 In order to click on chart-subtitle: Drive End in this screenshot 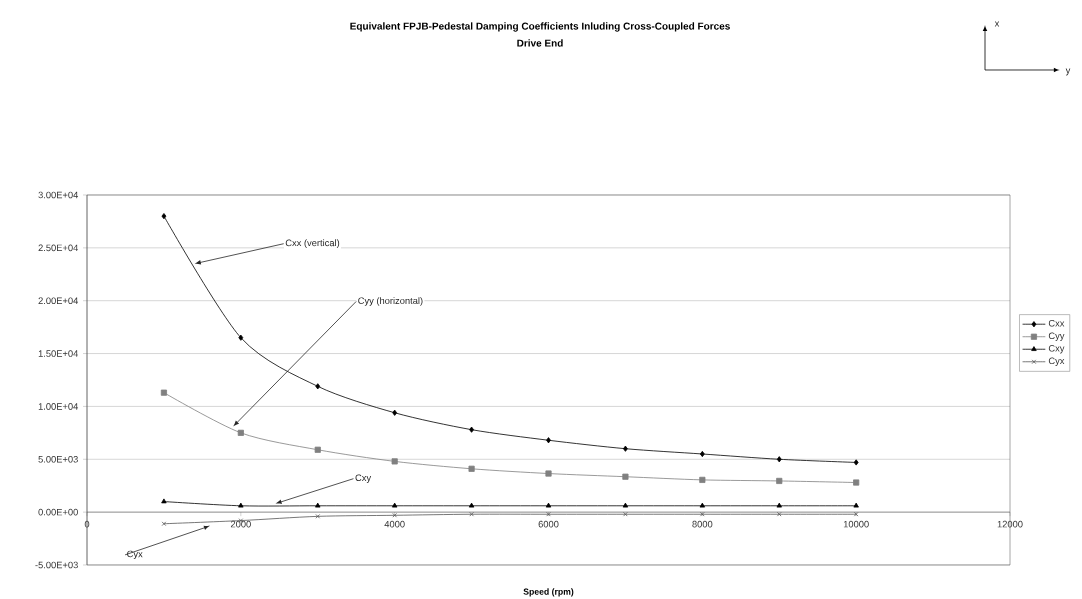, I will do `click(540, 43)`.